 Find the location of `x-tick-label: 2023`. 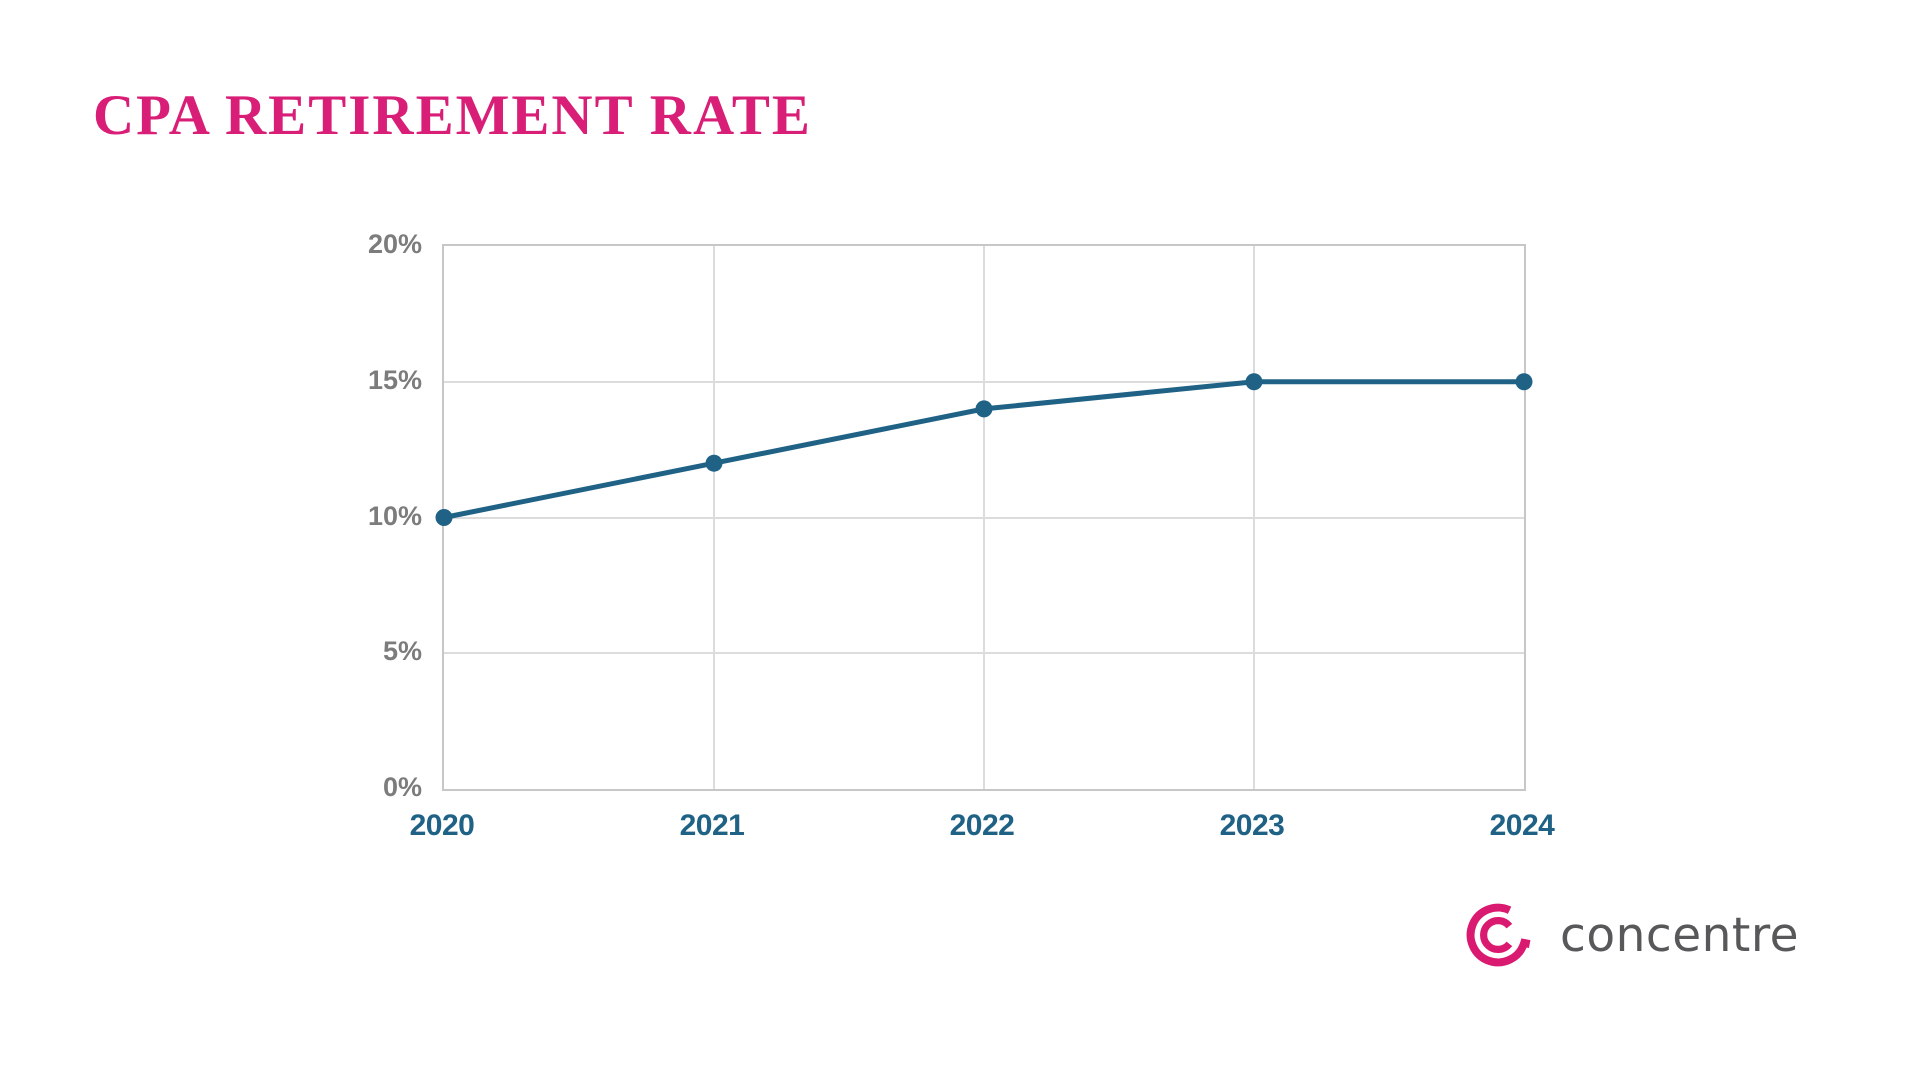

x-tick-label: 2023 is located at coordinates (1252, 825).